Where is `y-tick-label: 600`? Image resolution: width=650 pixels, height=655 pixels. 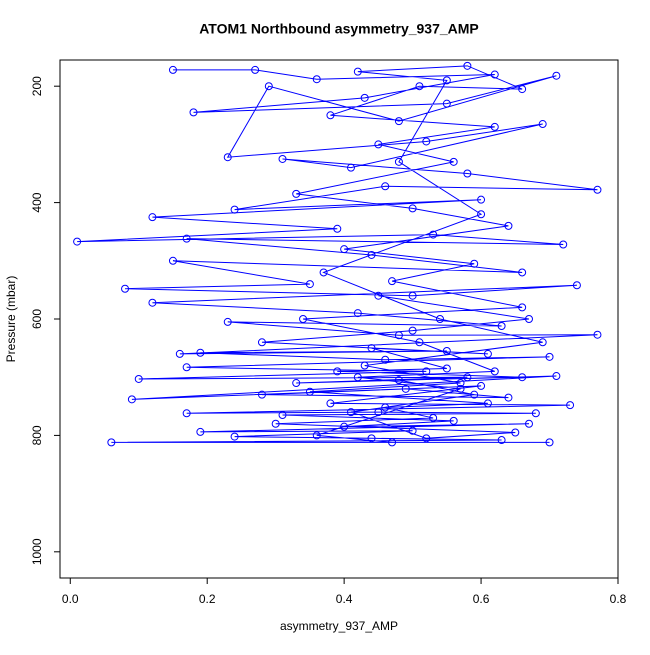
y-tick-label: 600 is located at coordinates (37, 319).